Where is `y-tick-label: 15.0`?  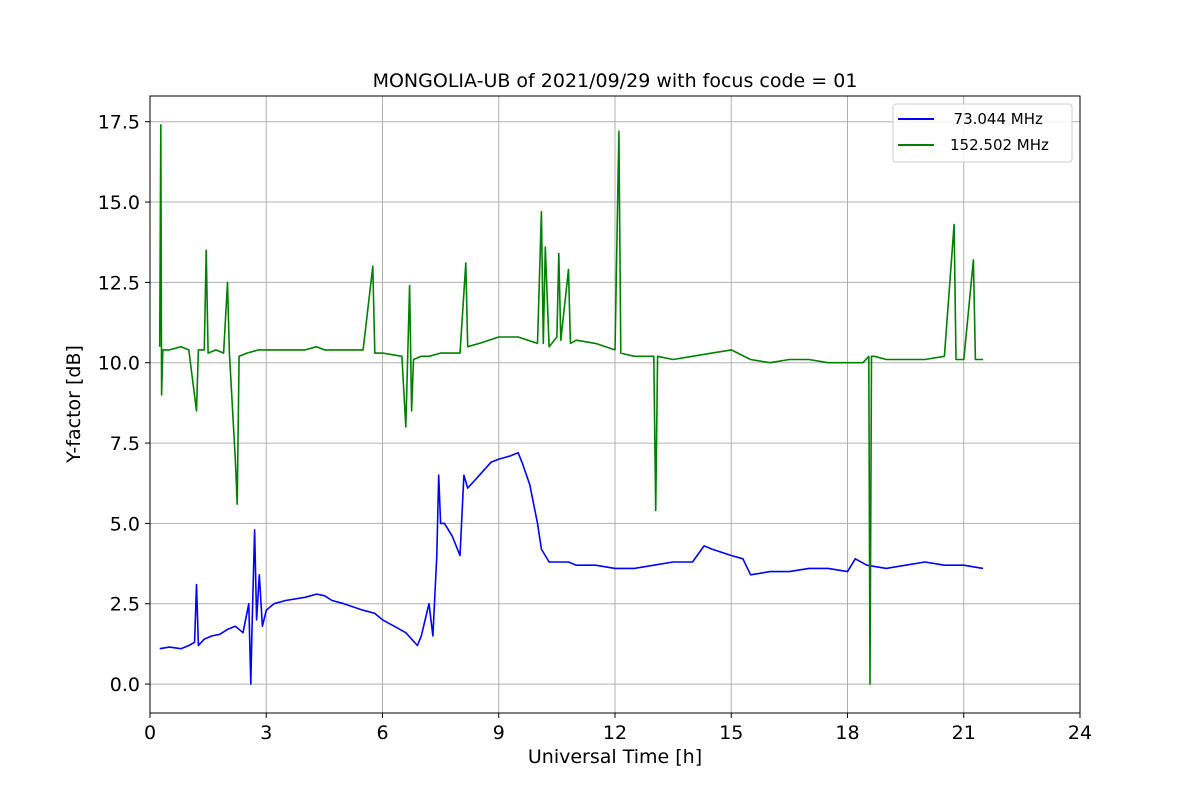
y-tick-label: 15.0 is located at coordinates (119, 203).